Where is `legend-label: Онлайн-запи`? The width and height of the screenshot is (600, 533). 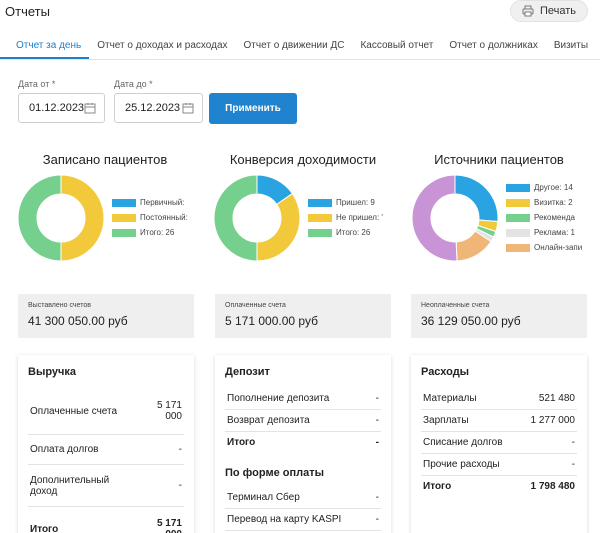 legend-label: Онлайн-запи is located at coordinates (558, 247).